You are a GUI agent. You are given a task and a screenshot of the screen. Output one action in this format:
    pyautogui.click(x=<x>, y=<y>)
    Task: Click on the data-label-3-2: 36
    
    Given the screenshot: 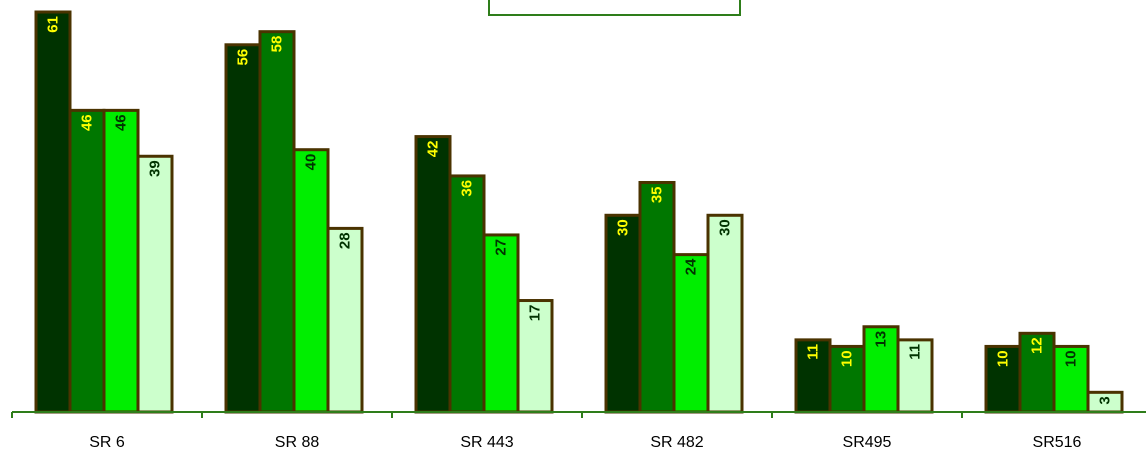 What is the action you would take?
    pyautogui.click(x=467, y=188)
    